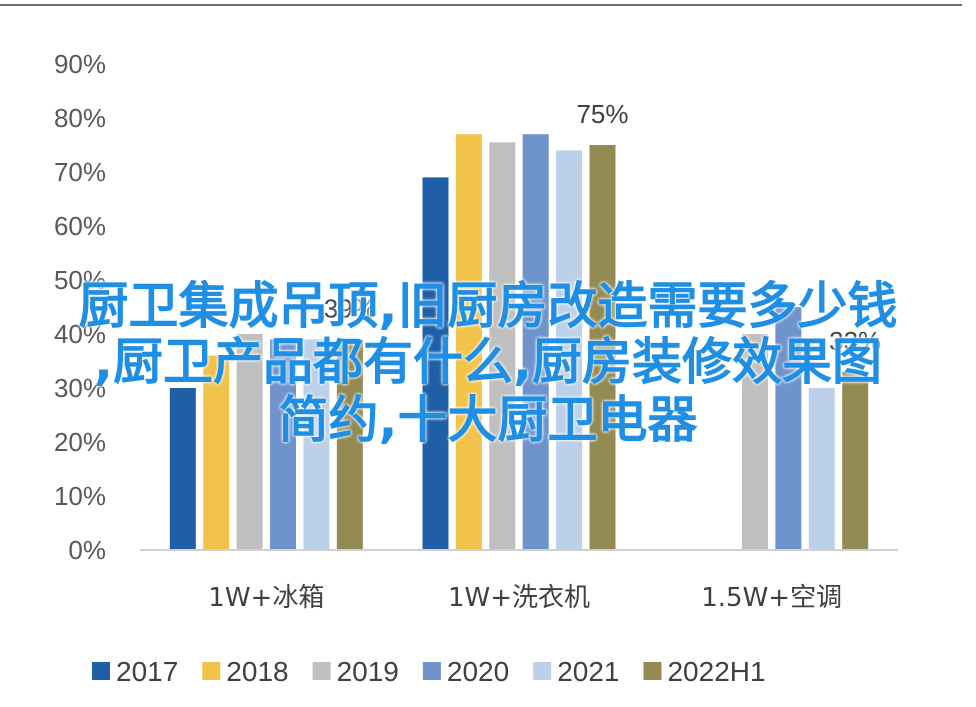  I want to click on data-label: 75%, so click(602, 114).